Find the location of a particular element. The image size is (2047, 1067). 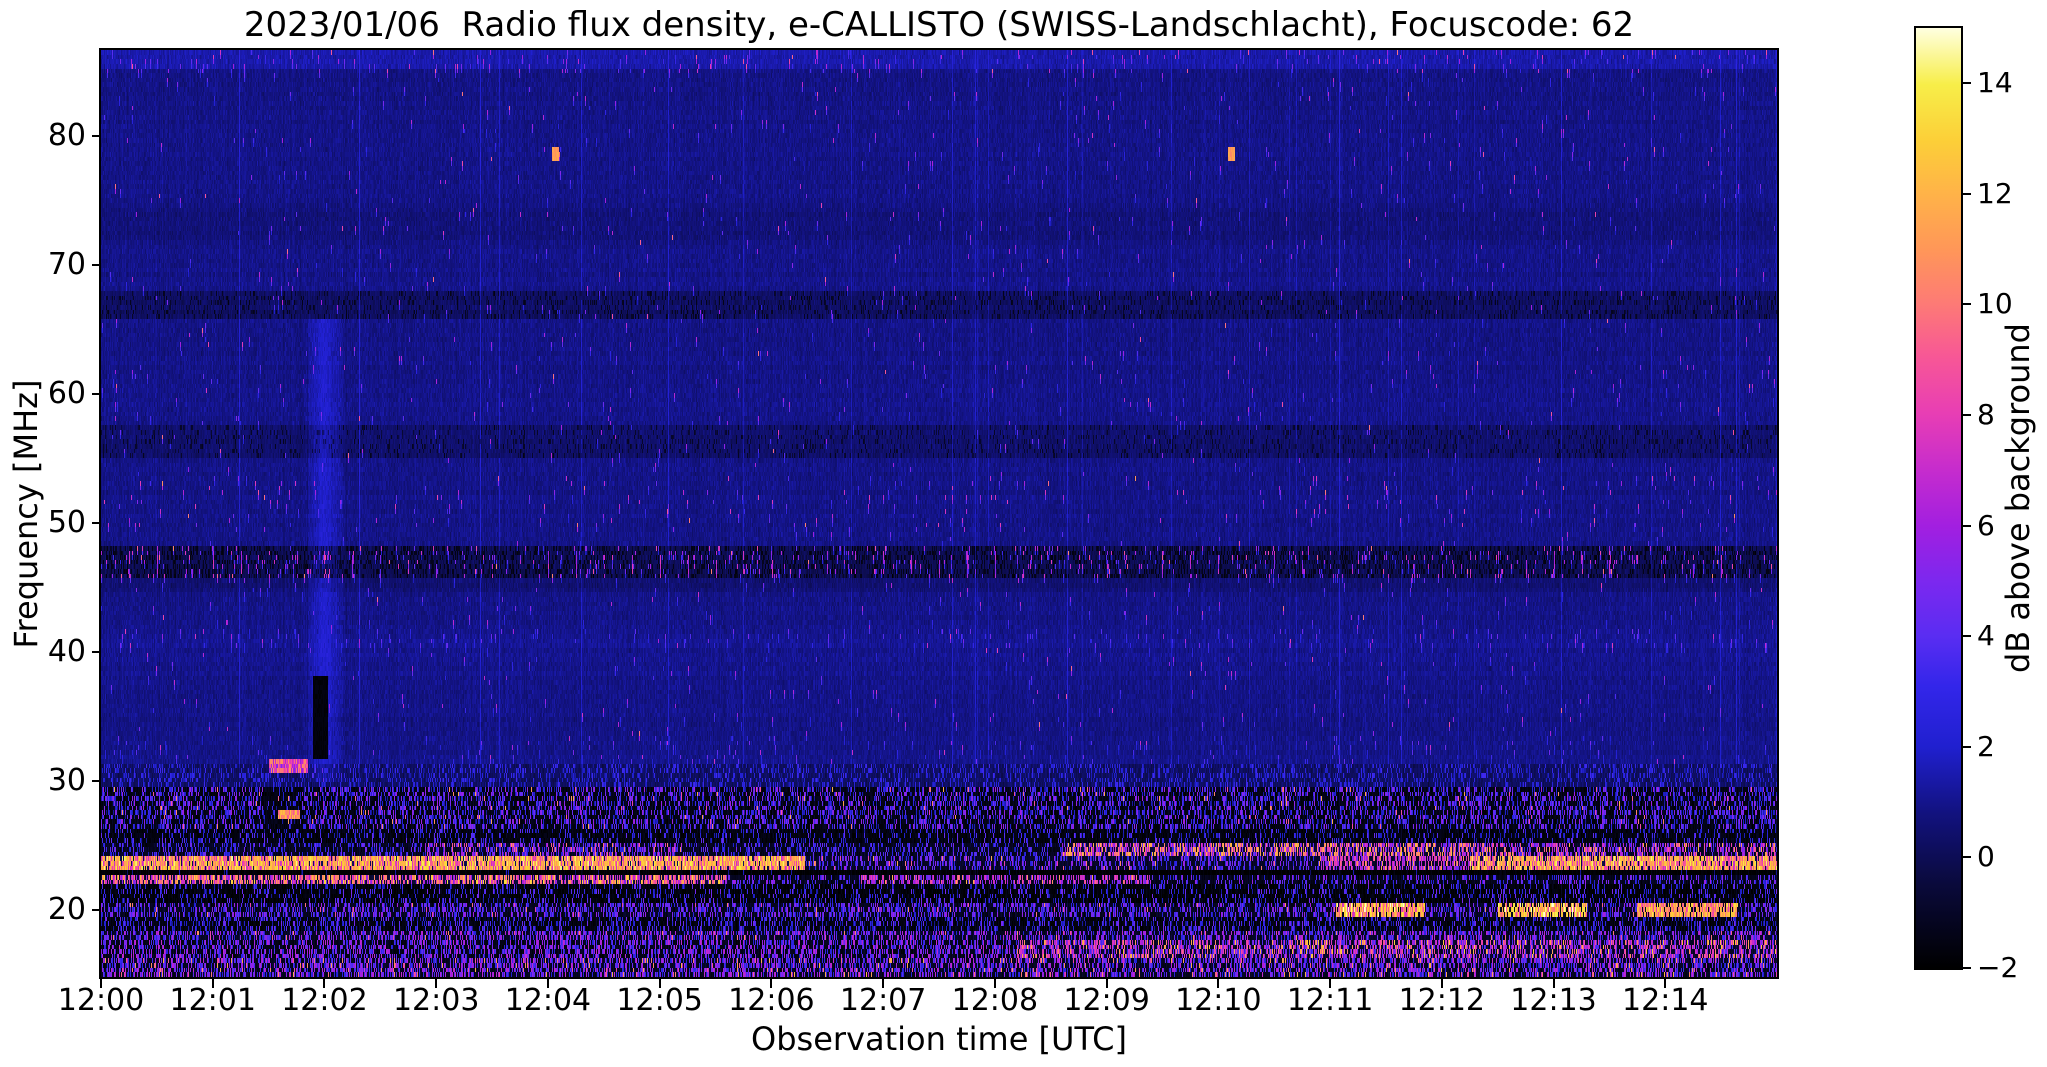

y-tick-label: 50 is located at coordinates (66, 523).